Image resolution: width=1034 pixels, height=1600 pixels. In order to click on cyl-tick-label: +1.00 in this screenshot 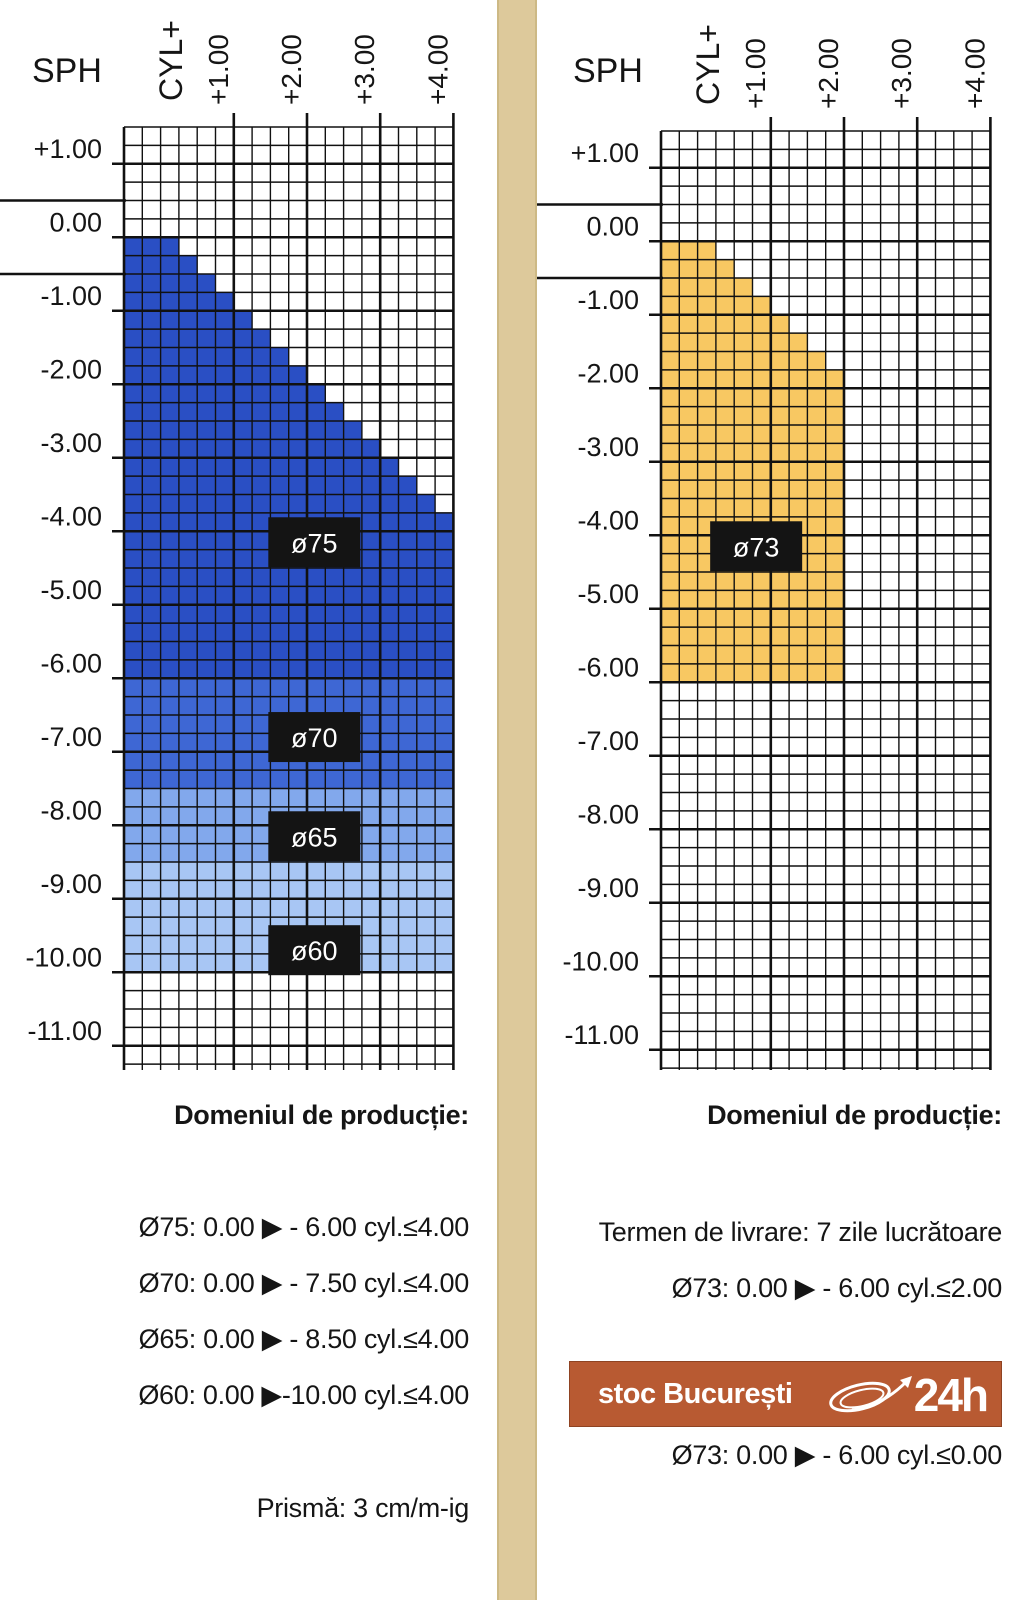, I will do `click(755, 73)`.